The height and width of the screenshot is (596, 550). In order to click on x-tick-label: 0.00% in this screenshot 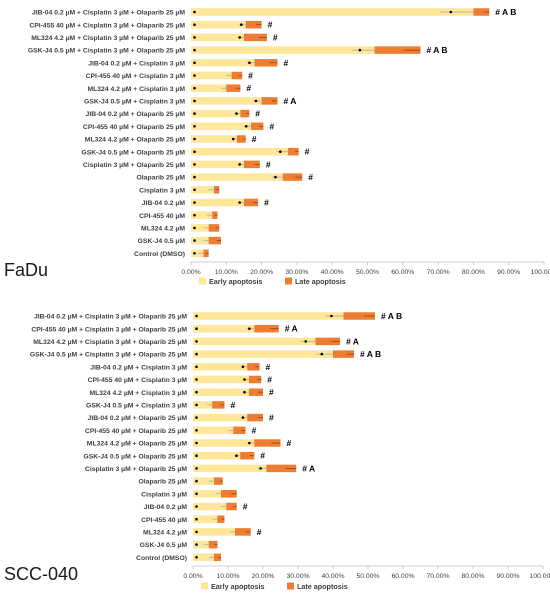, I will do `click(190, 272)`.